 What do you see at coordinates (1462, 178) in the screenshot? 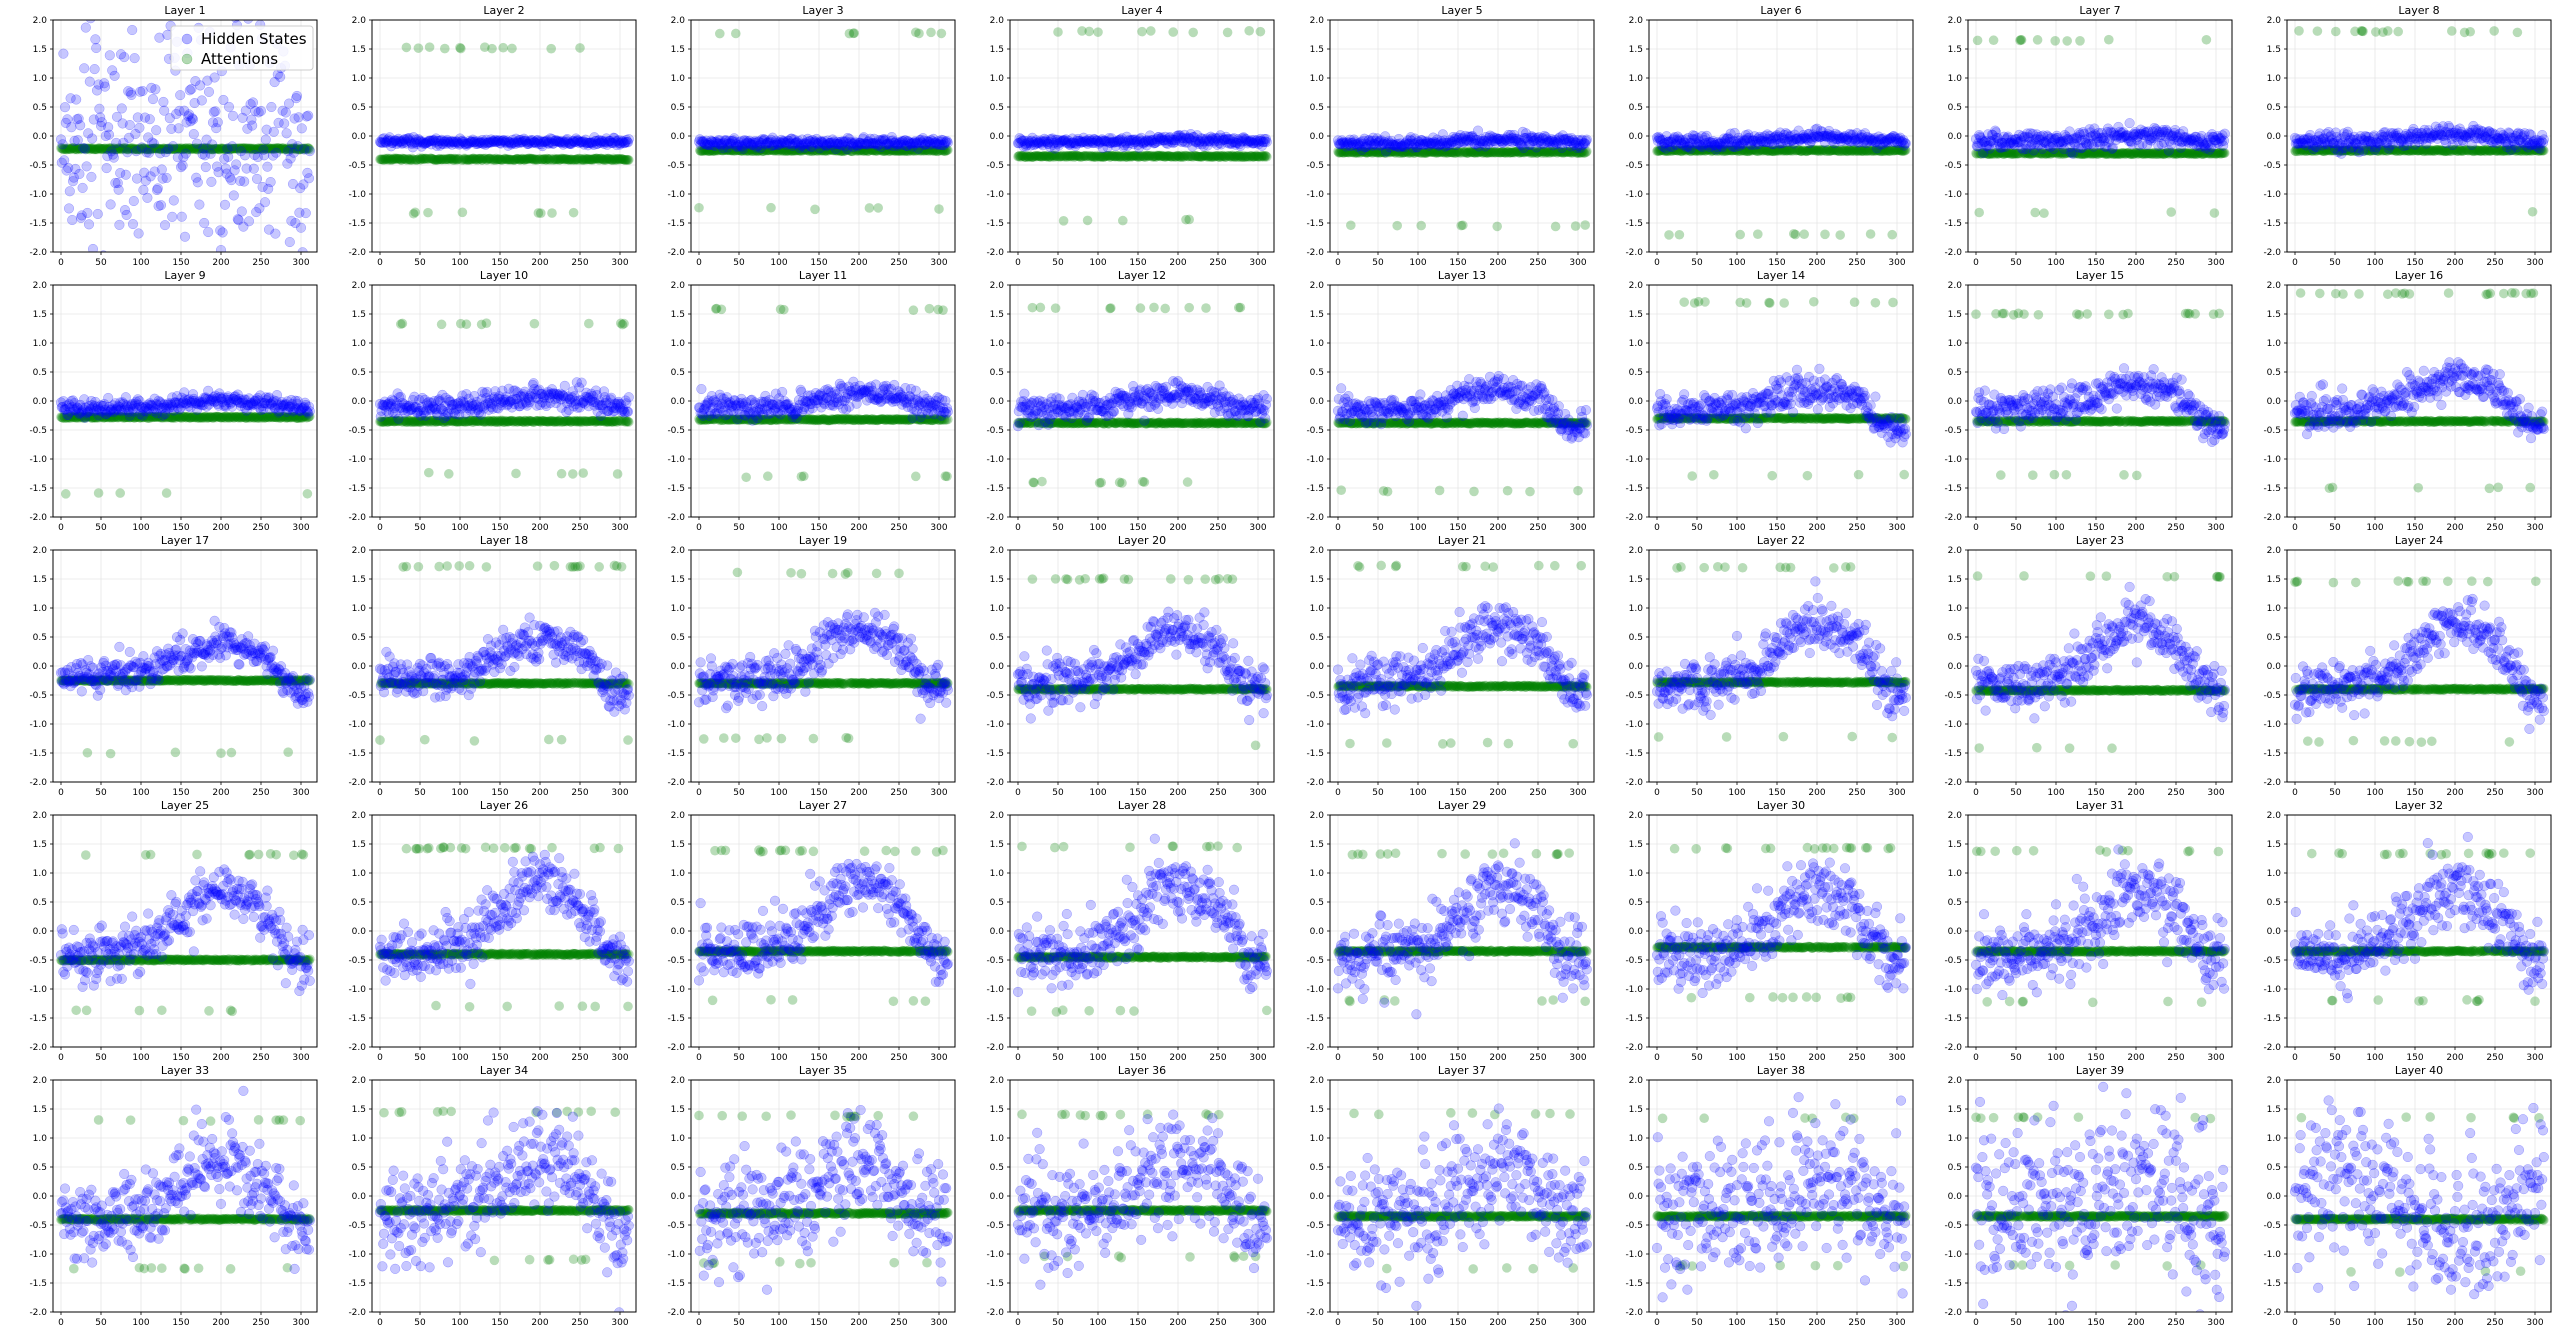
I see `points` at bounding box center [1462, 178].